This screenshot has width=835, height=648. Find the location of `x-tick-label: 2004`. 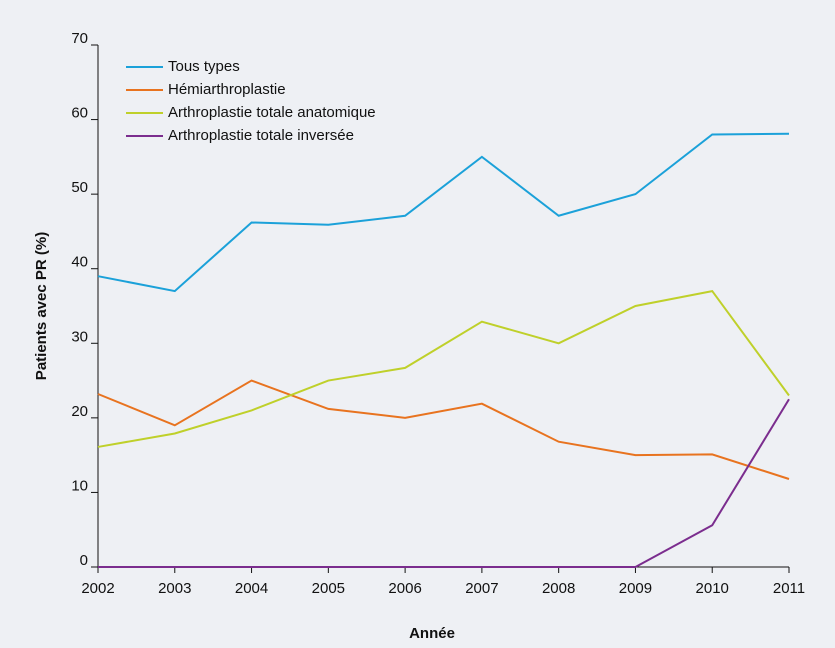

x-tick-label: 2004 is located at coordinates (251, 588).